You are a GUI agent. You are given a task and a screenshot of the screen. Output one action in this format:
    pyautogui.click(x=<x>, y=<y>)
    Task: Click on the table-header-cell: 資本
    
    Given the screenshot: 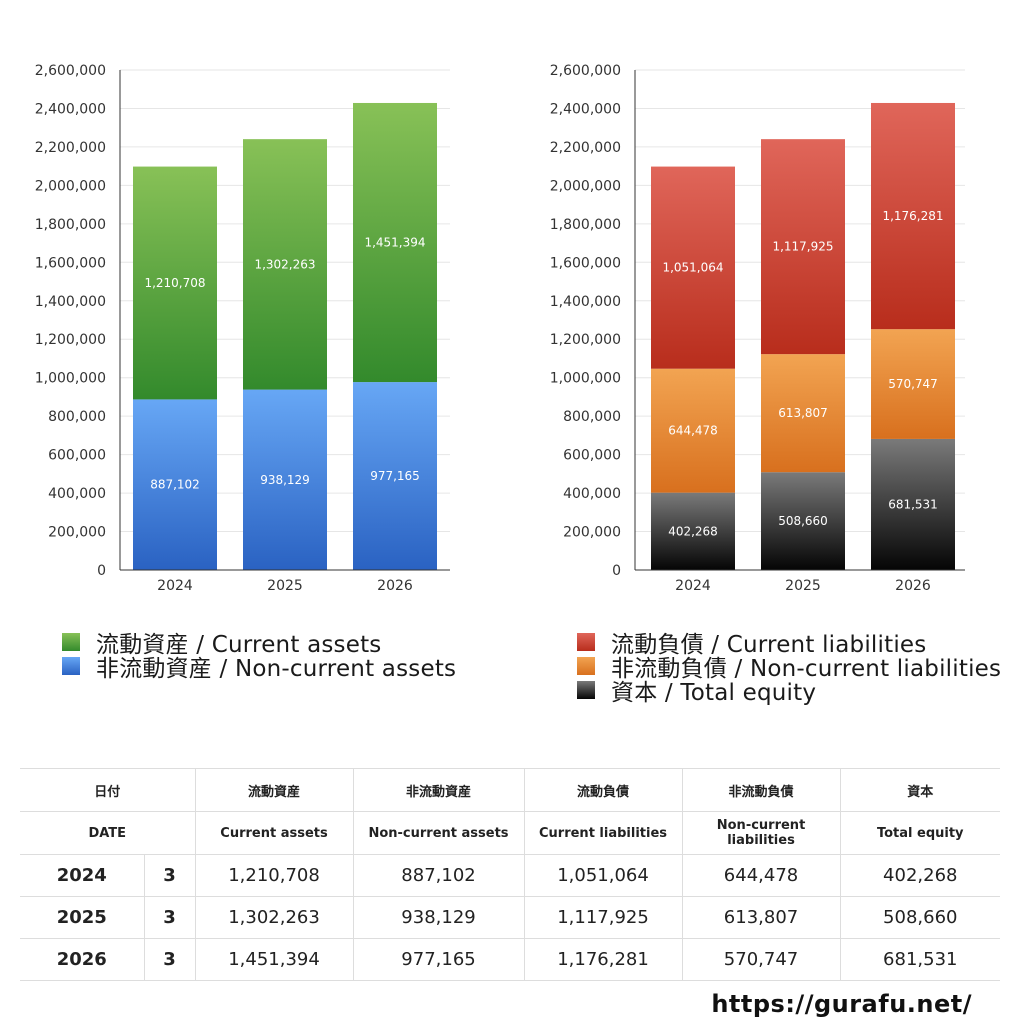 What is the action you would take?
    pyautogui.click(x=920, y=790)
    